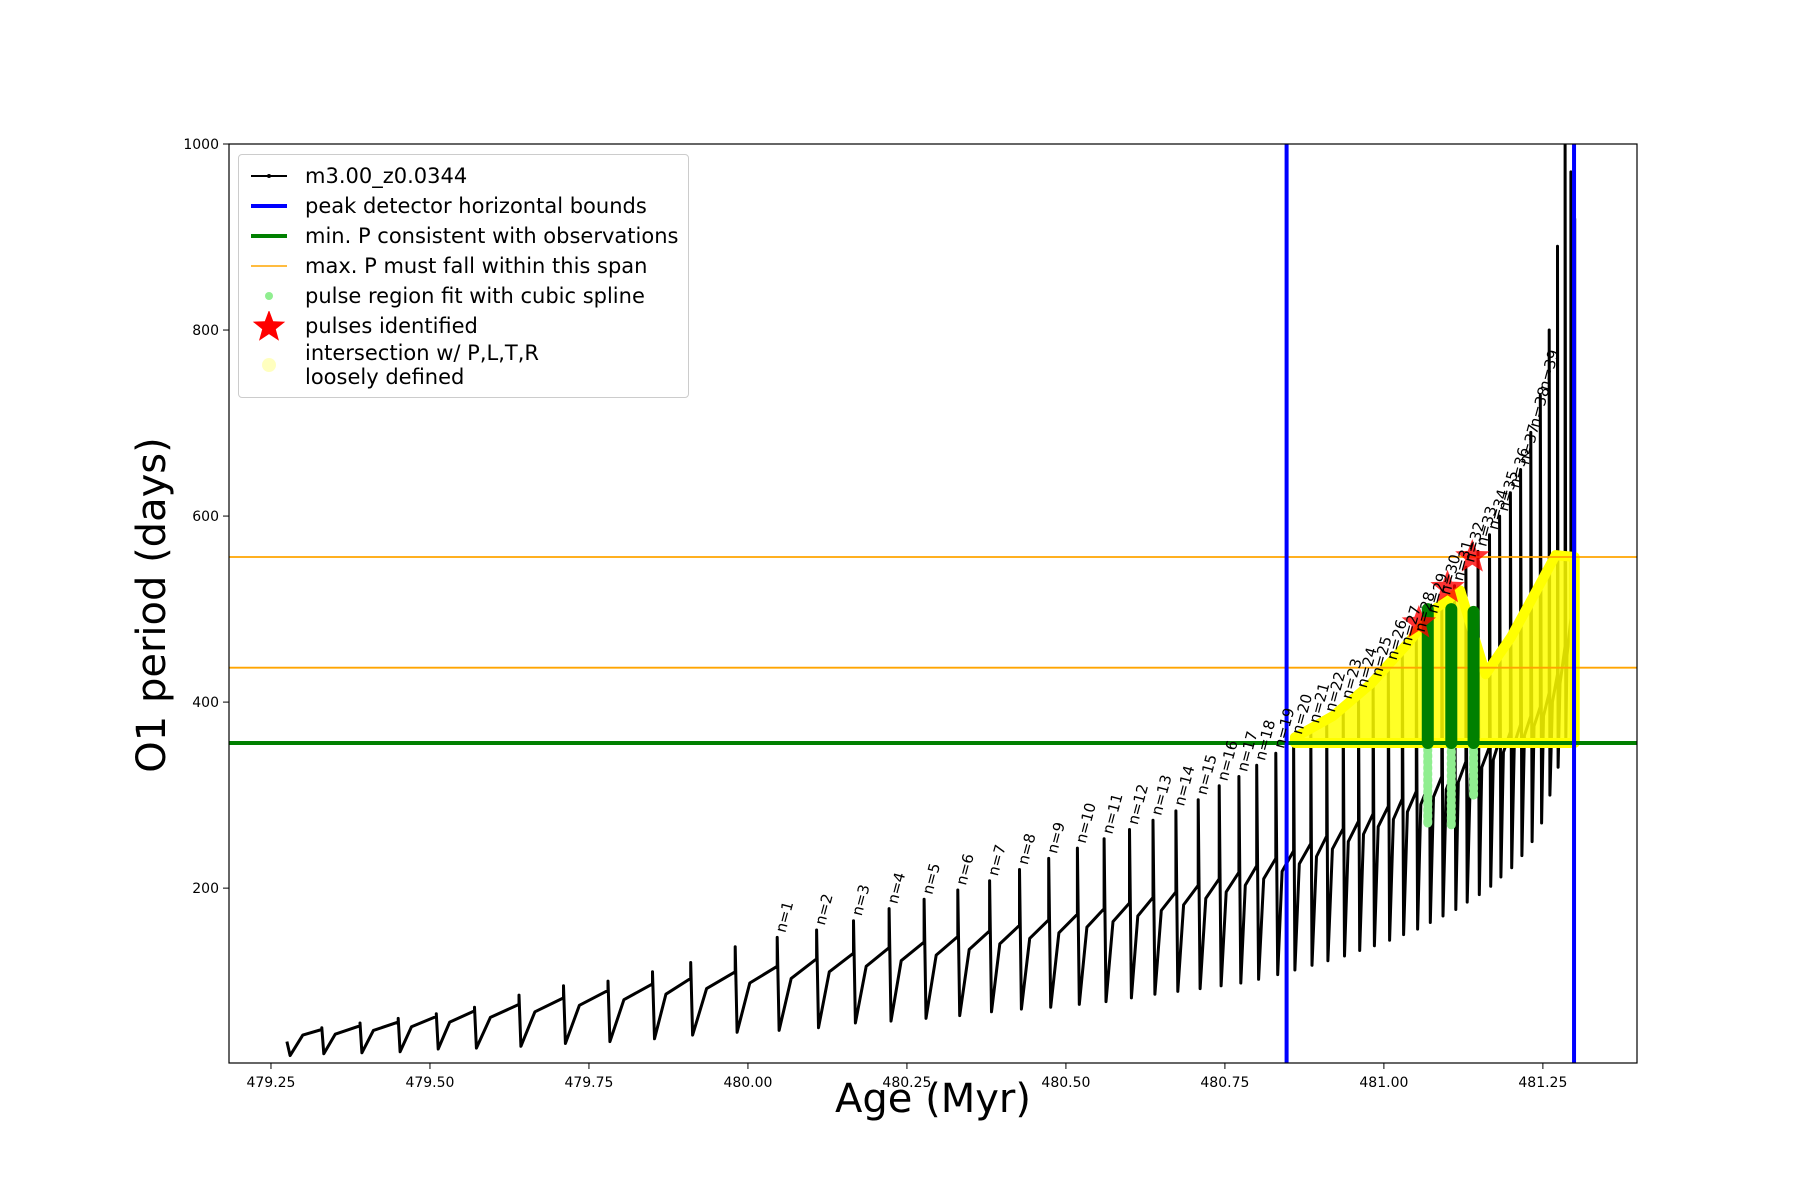 This screenshot has height=1200, width=1800. What do you see at coordinates (1065, 1083) in the screenshot?
I see `x-tick-label: 480.50` at bounding box center [1065, 1083].